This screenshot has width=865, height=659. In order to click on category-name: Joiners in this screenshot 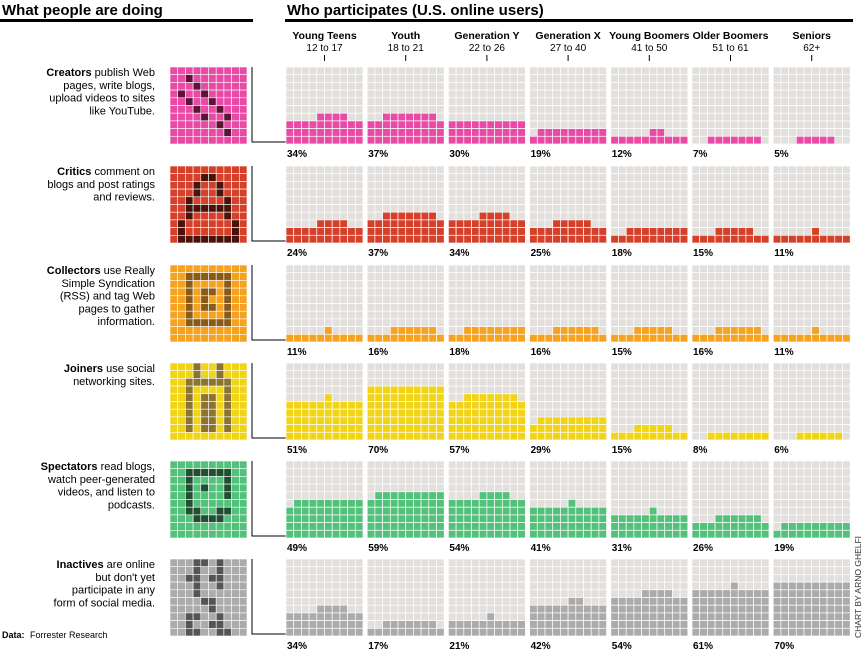, I will do `click(83, 369)`.